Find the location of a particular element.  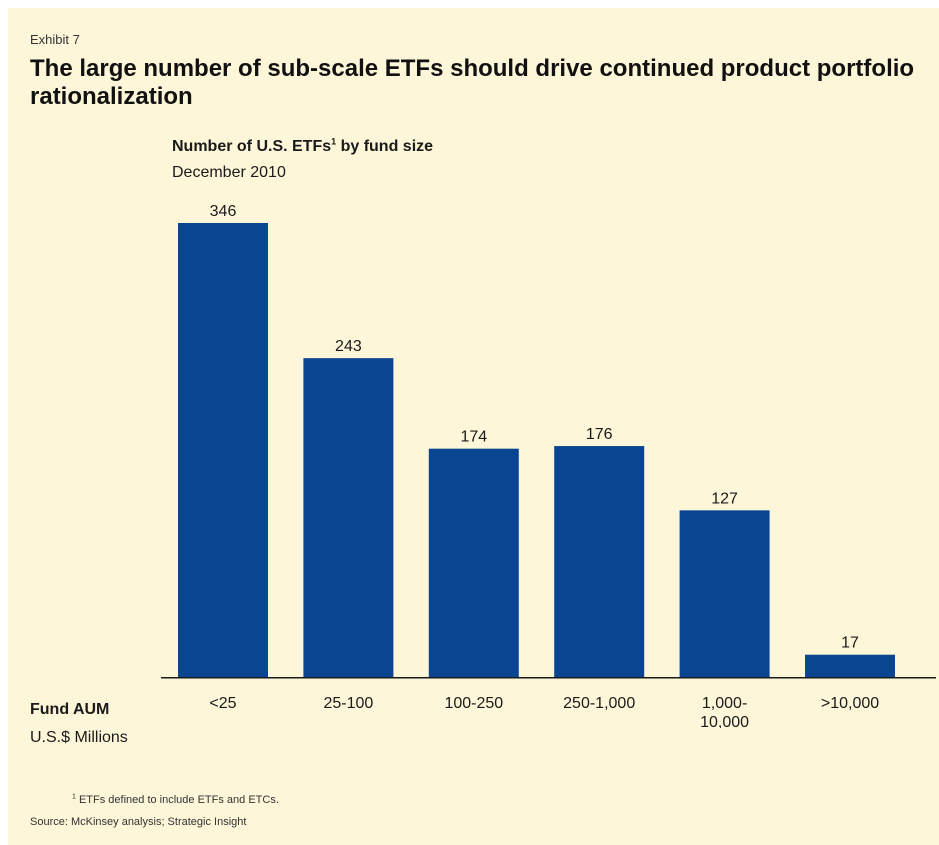

bar-value-label-5: 17 is located at coordinates (850, 643).